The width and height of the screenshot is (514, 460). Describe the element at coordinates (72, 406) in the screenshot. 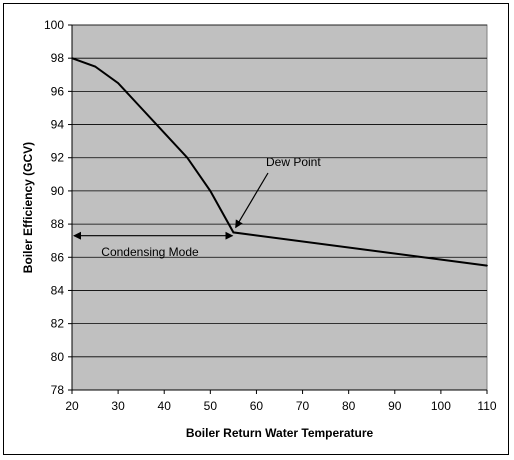

I see `x-tick-label: 20` at that location.